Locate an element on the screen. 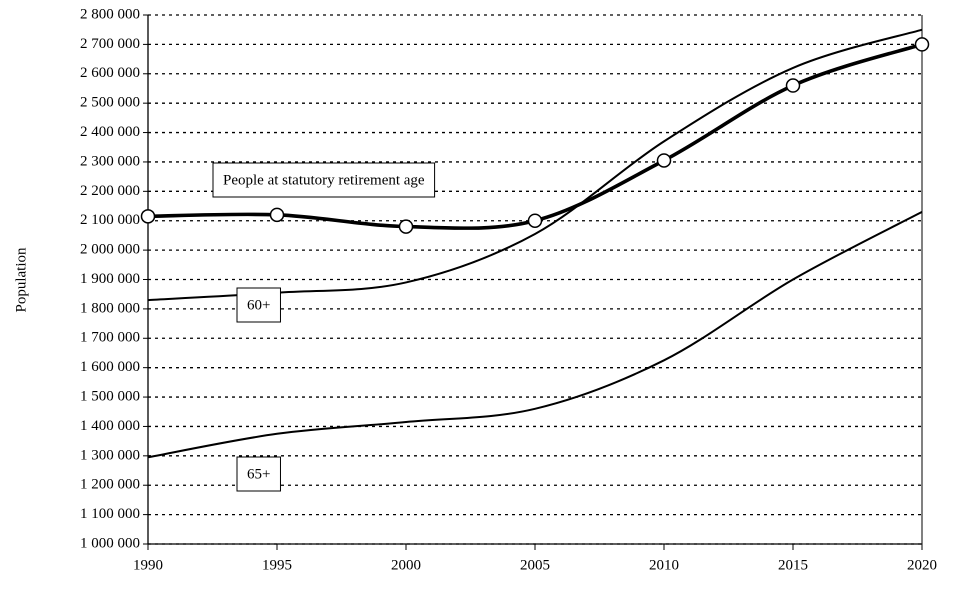 This screenshot has height=589, width=958. y-tick-label: 1 600 000 is located at coordinates (110, 367).